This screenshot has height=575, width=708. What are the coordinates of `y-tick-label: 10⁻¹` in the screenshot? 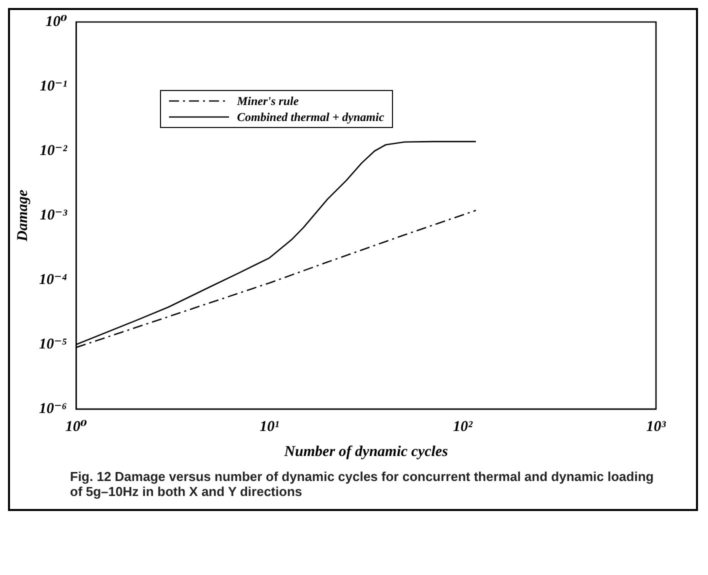 It's located at (54, 86).